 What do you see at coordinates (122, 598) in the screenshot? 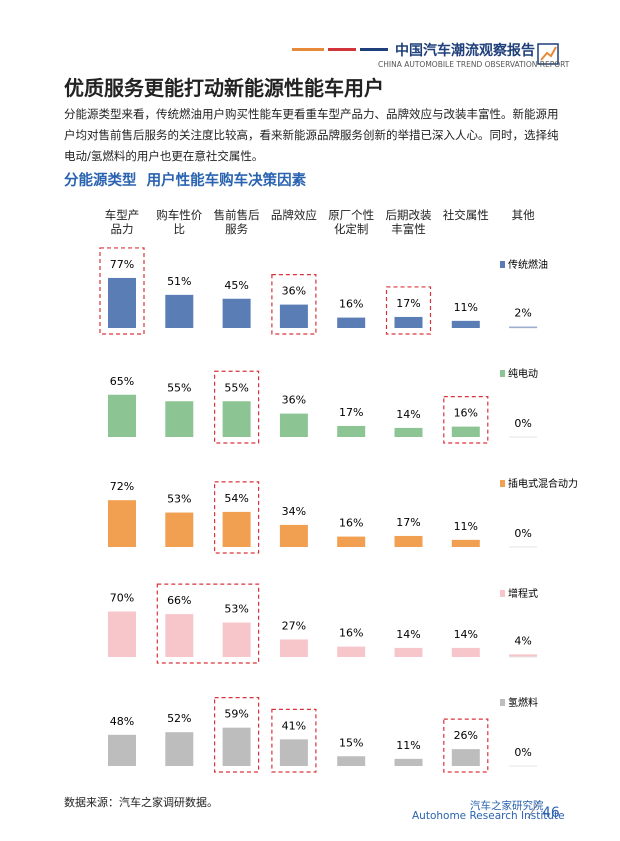
I see `value-label: 70%` at bounding box center [122, 598].